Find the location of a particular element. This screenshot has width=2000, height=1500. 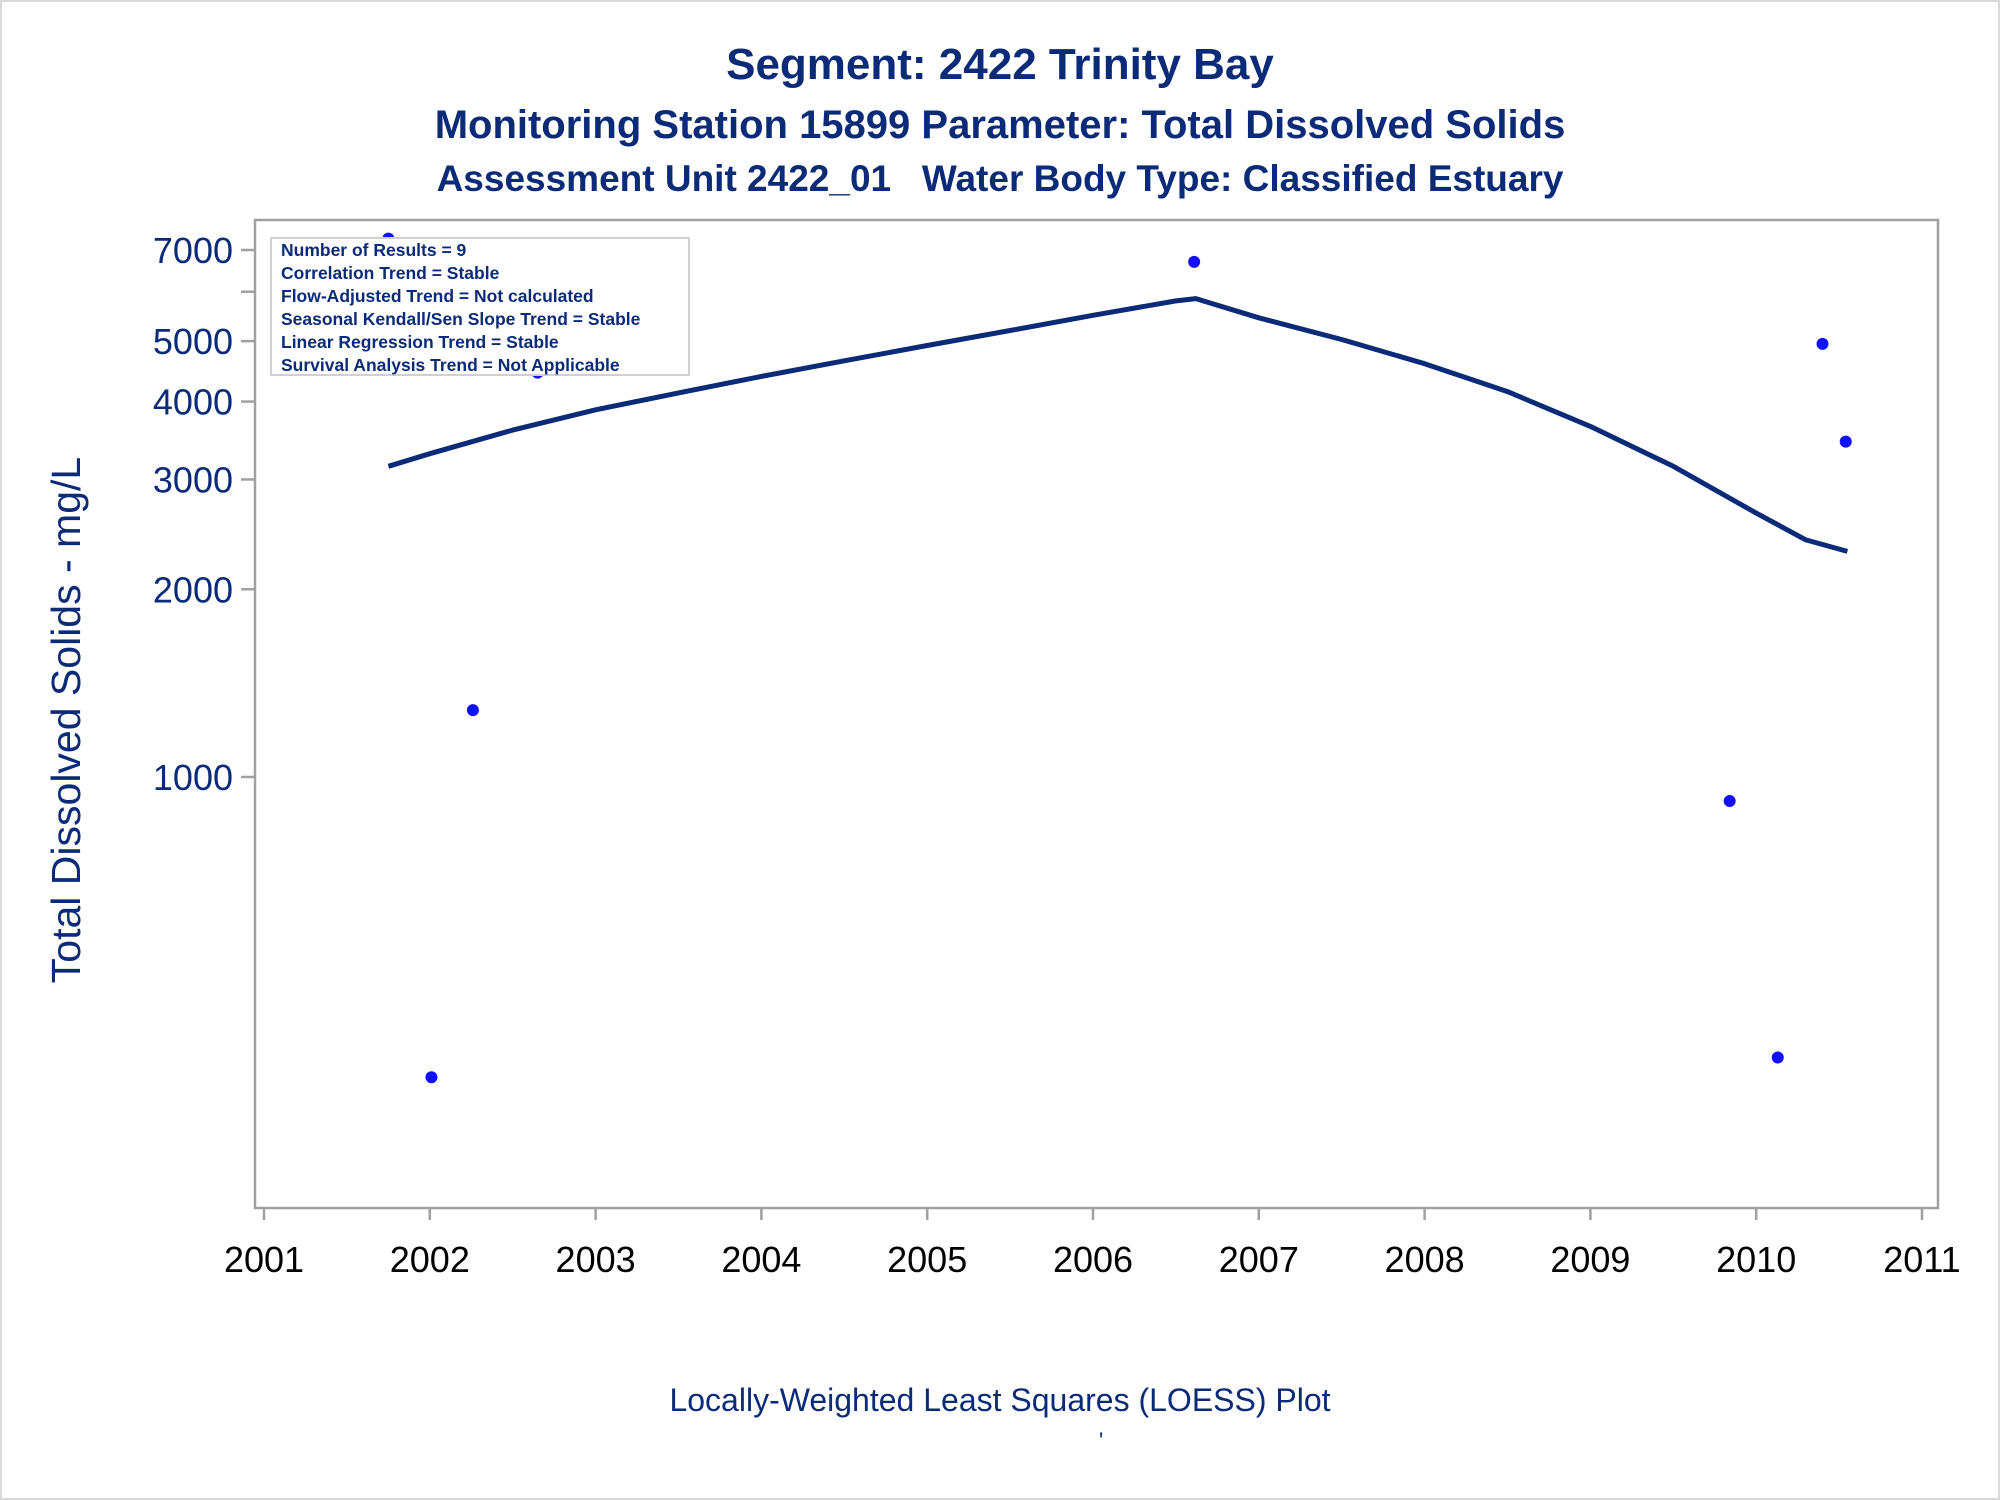

stat-line-flow-adjusted: Flow-Adjusted Trend = Not calculated is located at coordinates (437, 296).